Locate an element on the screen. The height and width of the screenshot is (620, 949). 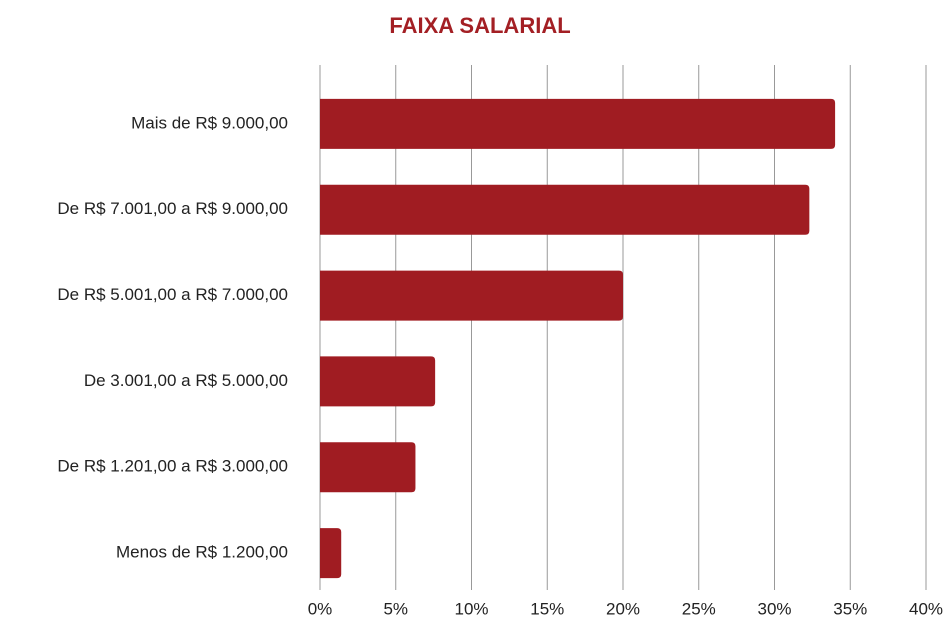
y-tick-label: Menos de R$ 1.200,00 is located at coordinates (202, 552).